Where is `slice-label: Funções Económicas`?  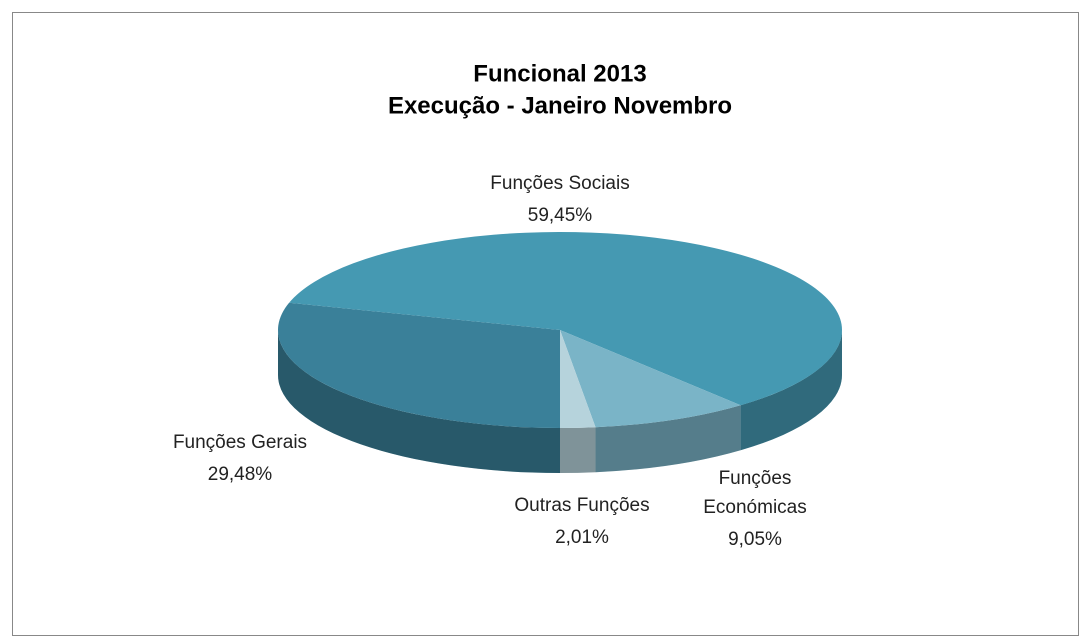
slice-label: Funções Económicas is located at coordinates (755, 493).